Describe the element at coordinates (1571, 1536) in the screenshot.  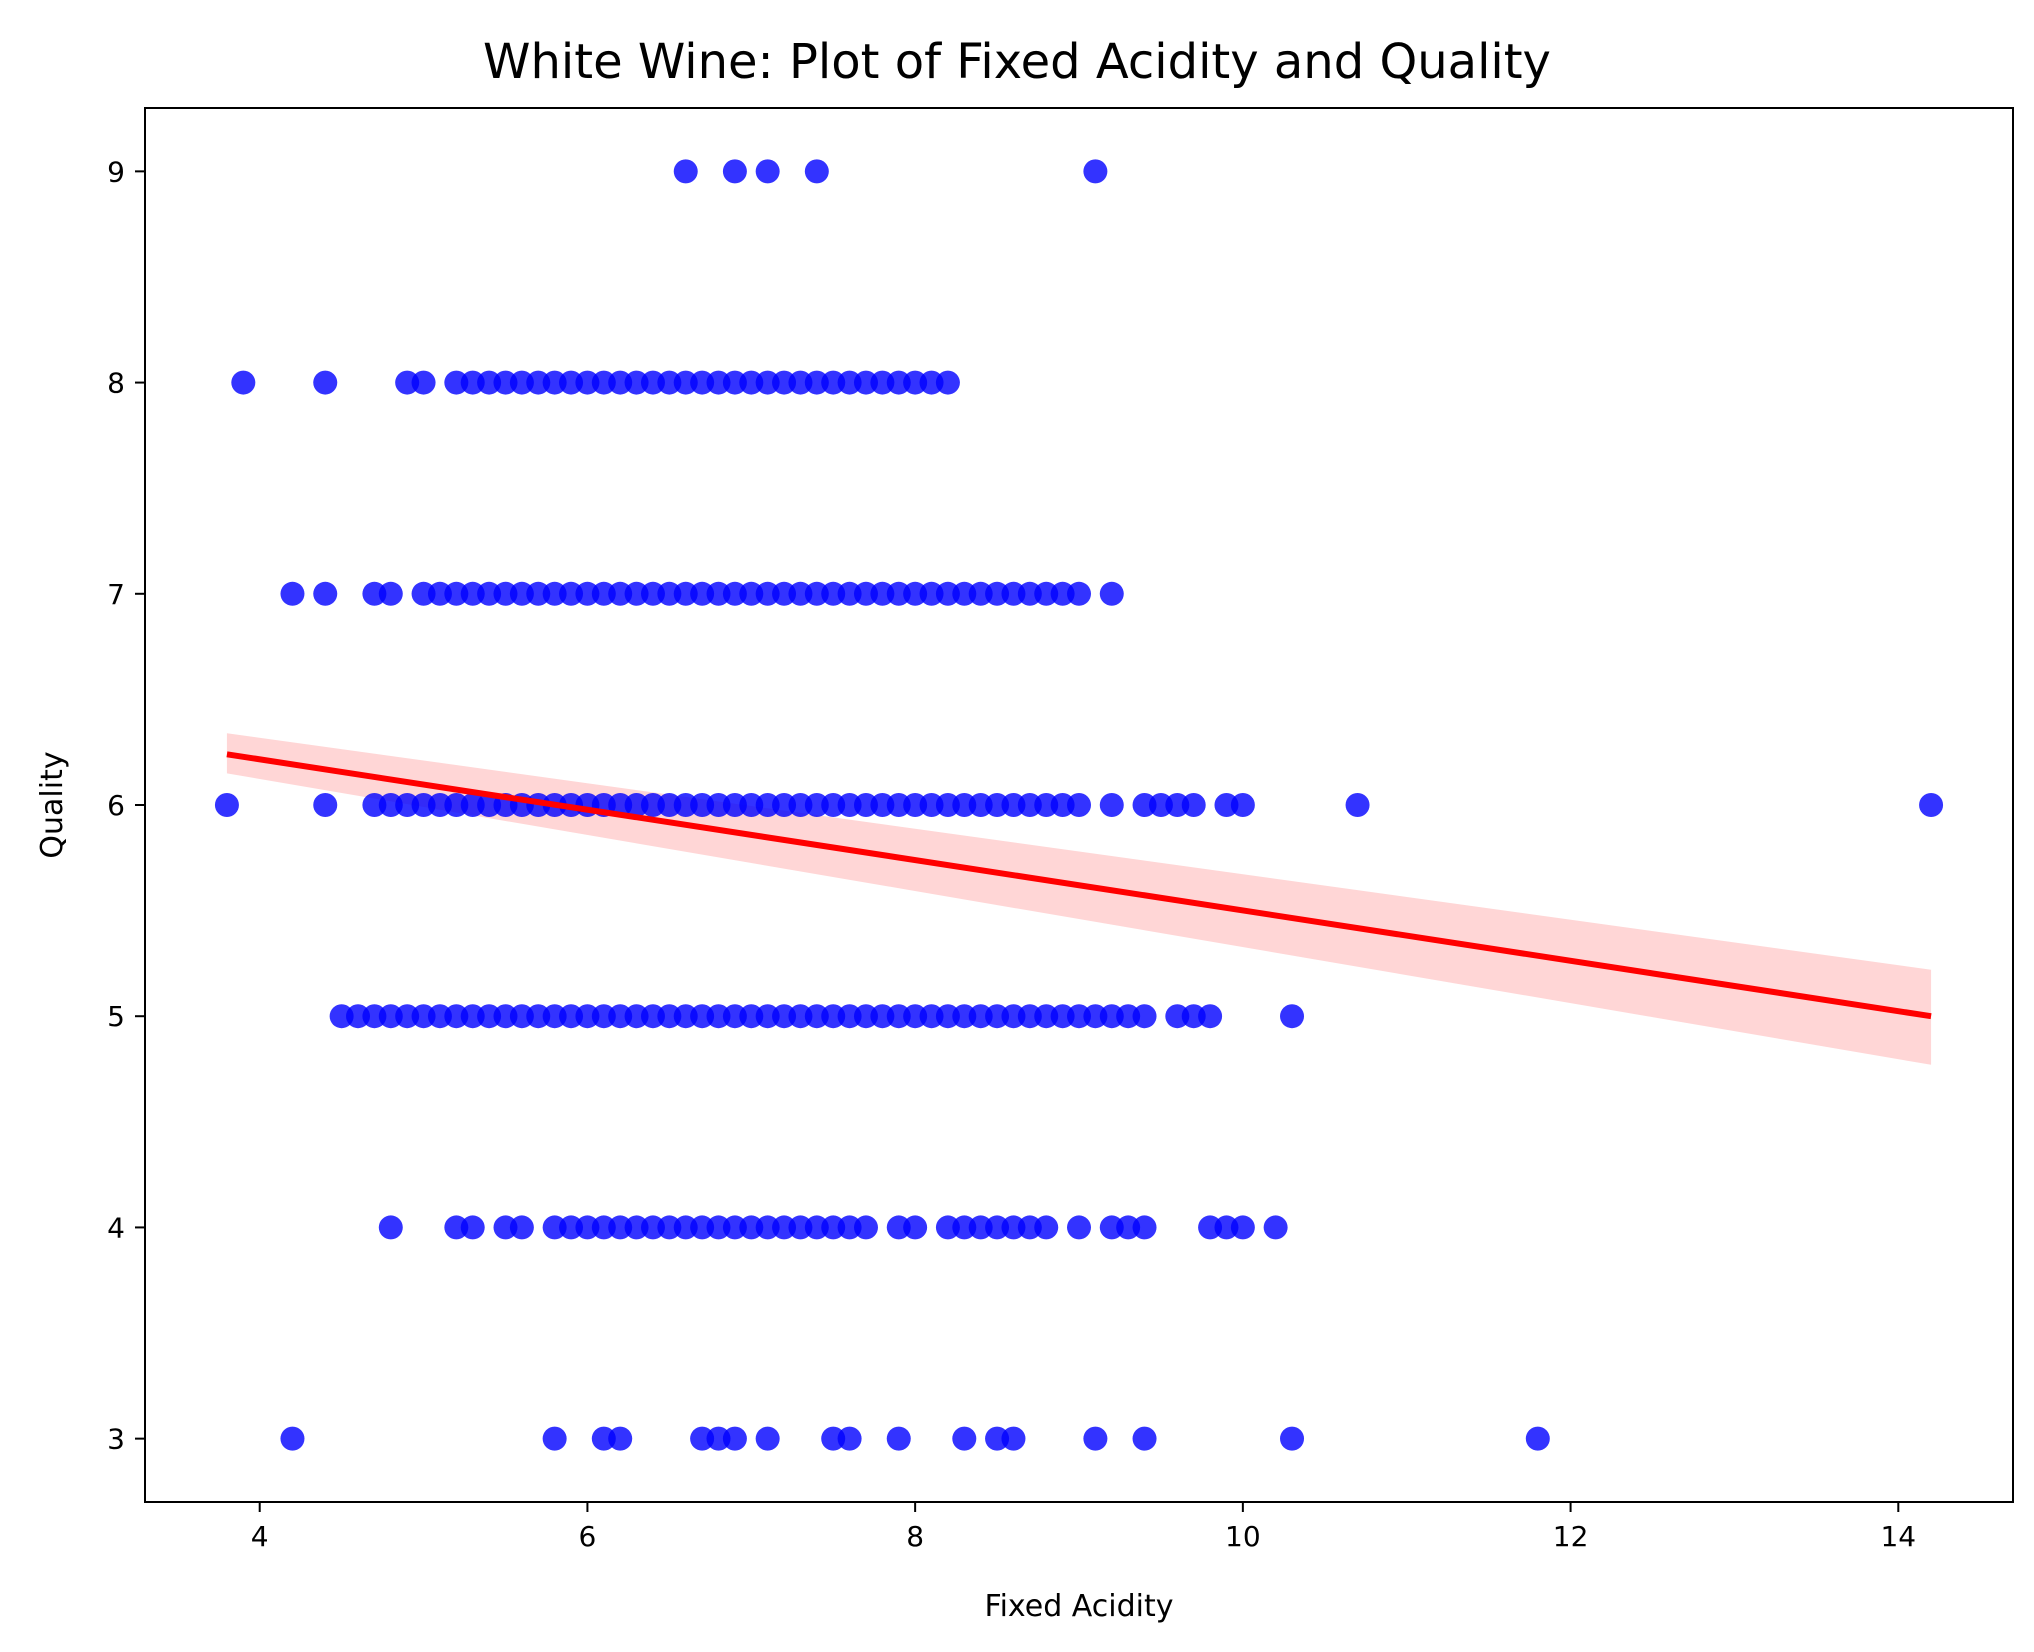
I see `x-tick-label: 12` at that location.